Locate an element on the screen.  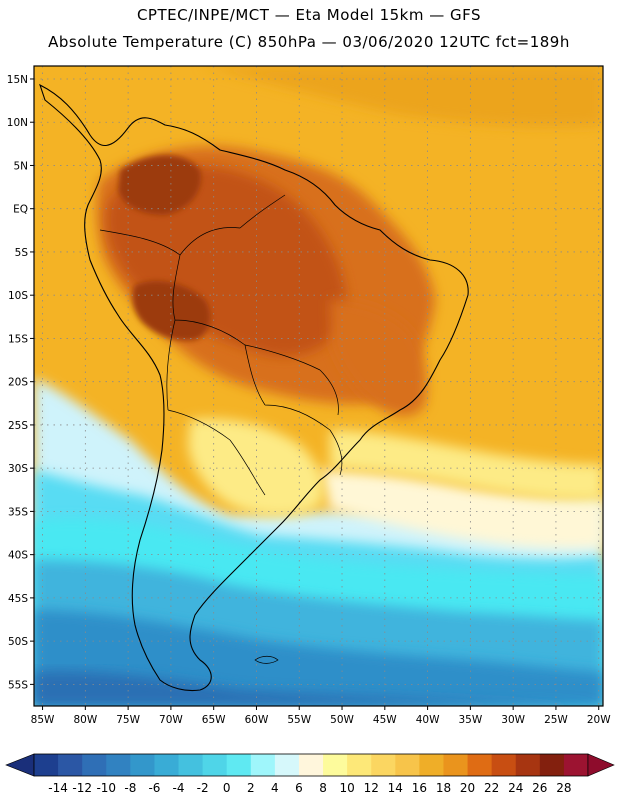
lon-tick-label: 30W is located at coordinates (513, 720).